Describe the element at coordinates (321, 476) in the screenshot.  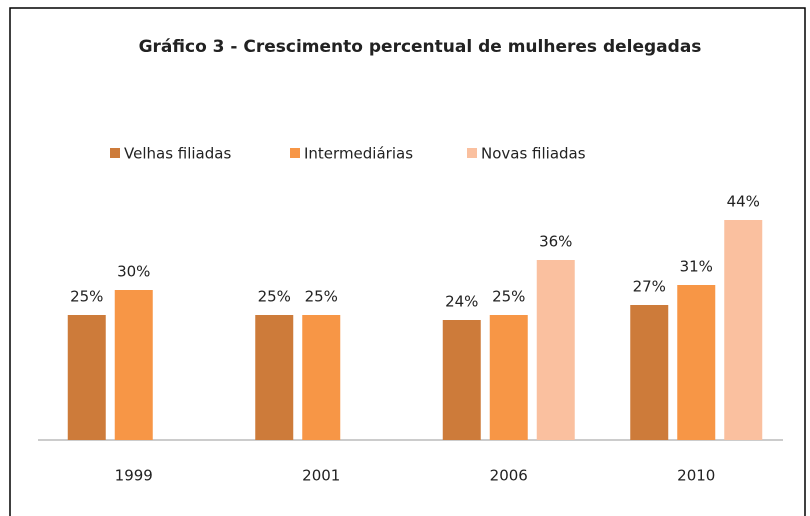
I see `x-tick-label: 2001` at that location.